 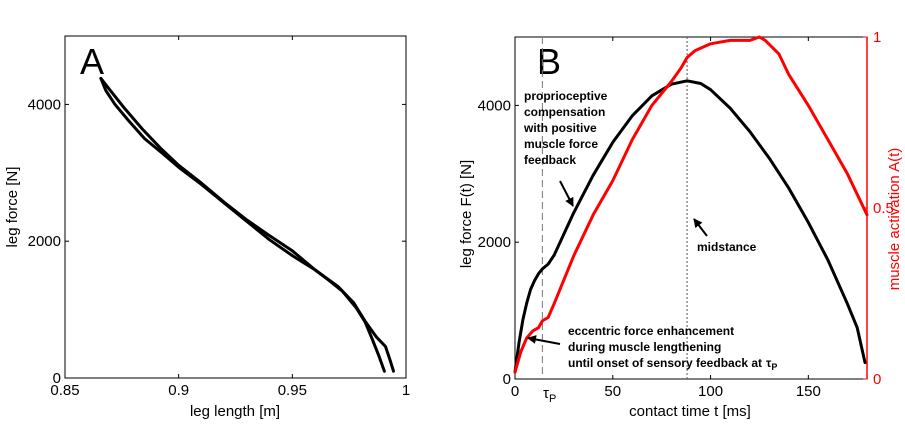 I want to click on y-axis-label-a: leg force [N], so click(x=12, y=207).